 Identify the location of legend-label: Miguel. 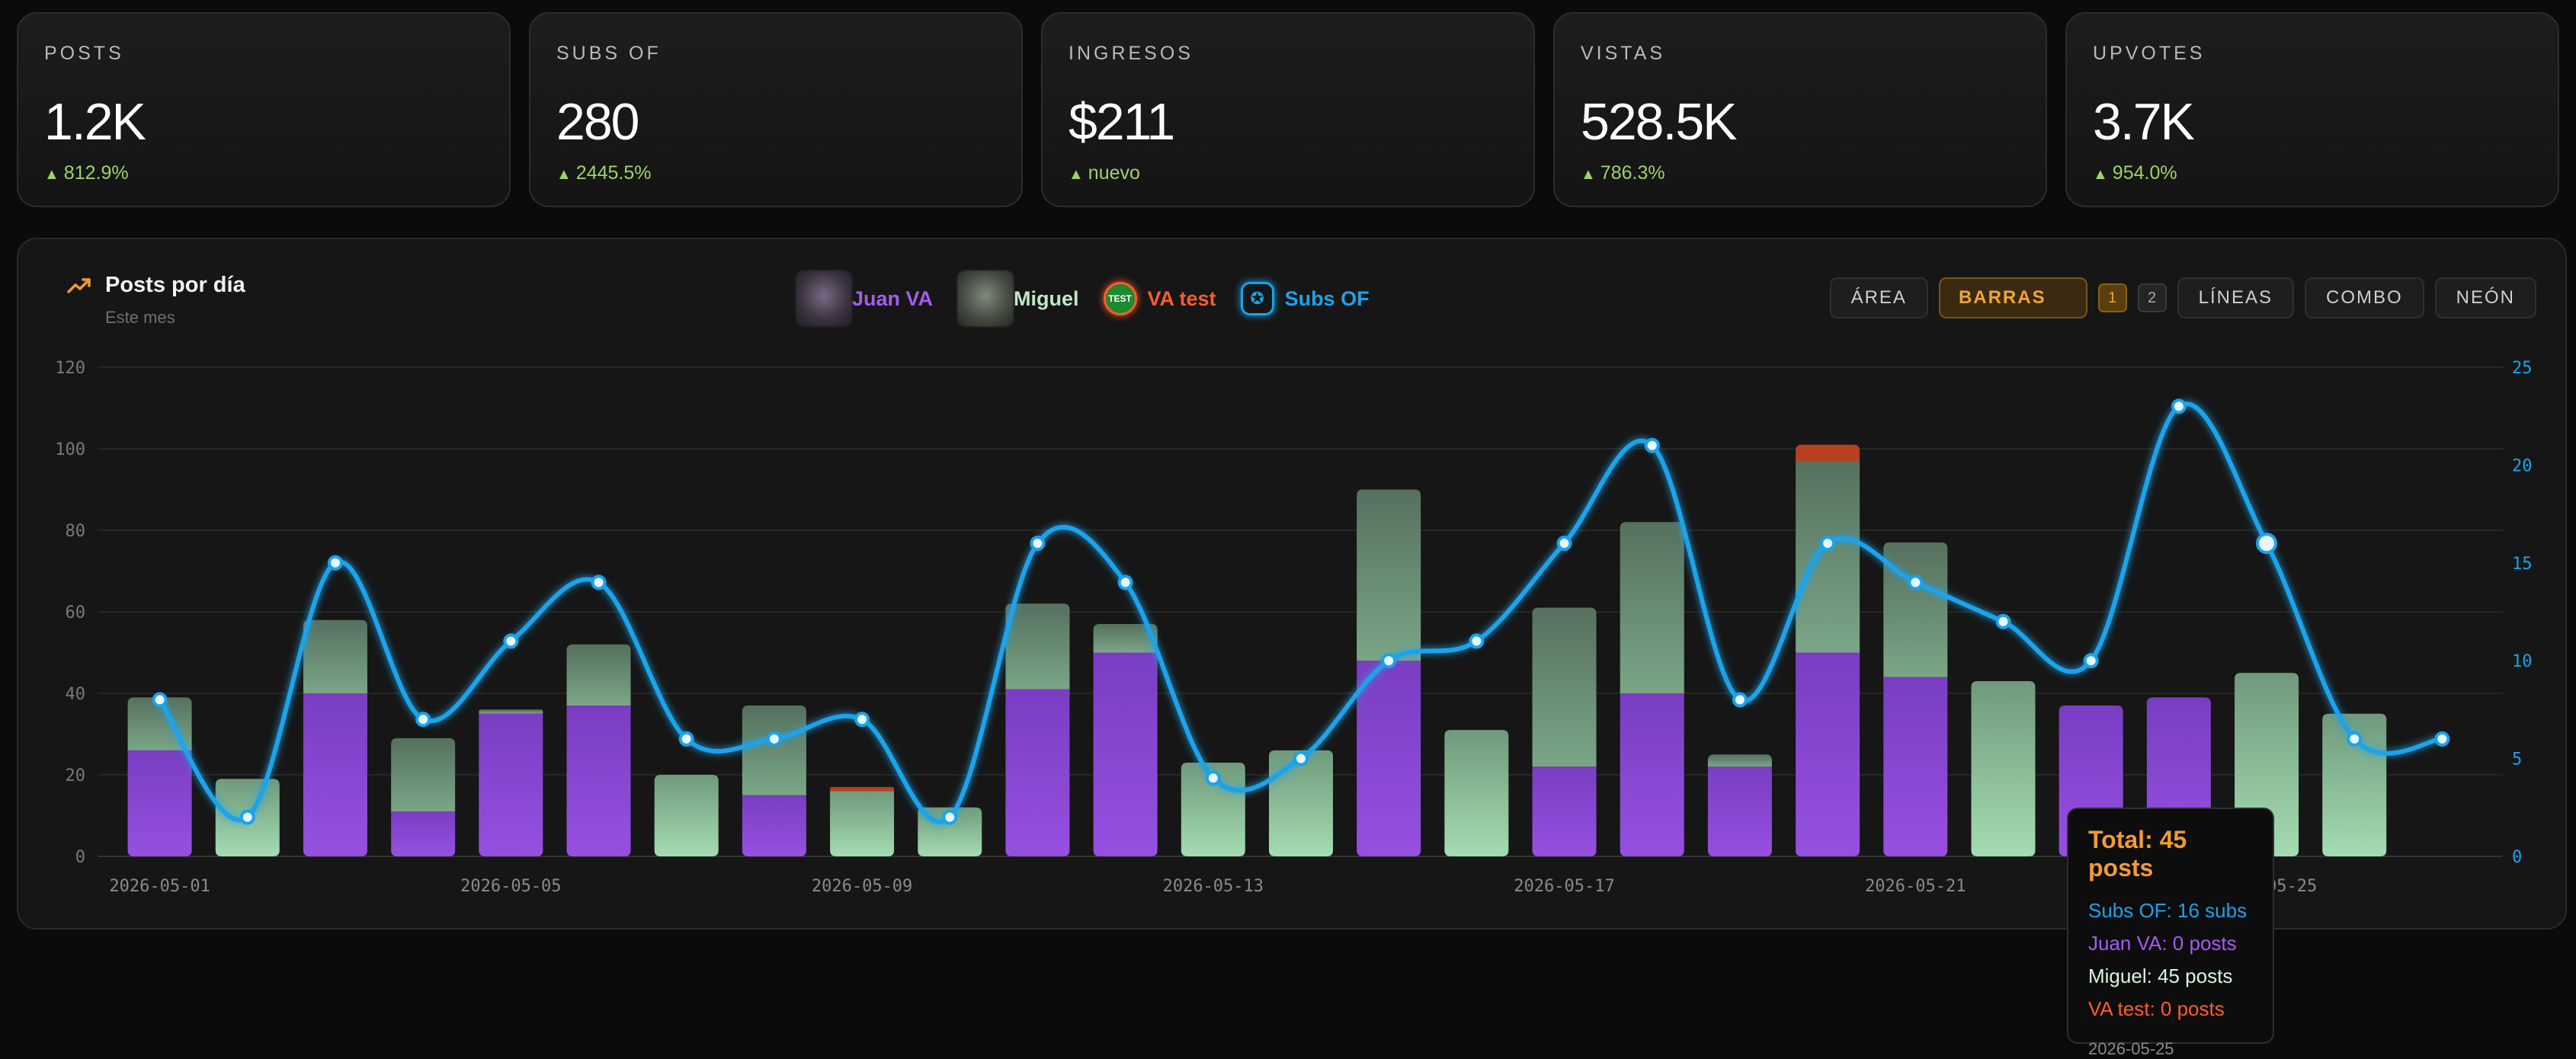
(1046, 298).